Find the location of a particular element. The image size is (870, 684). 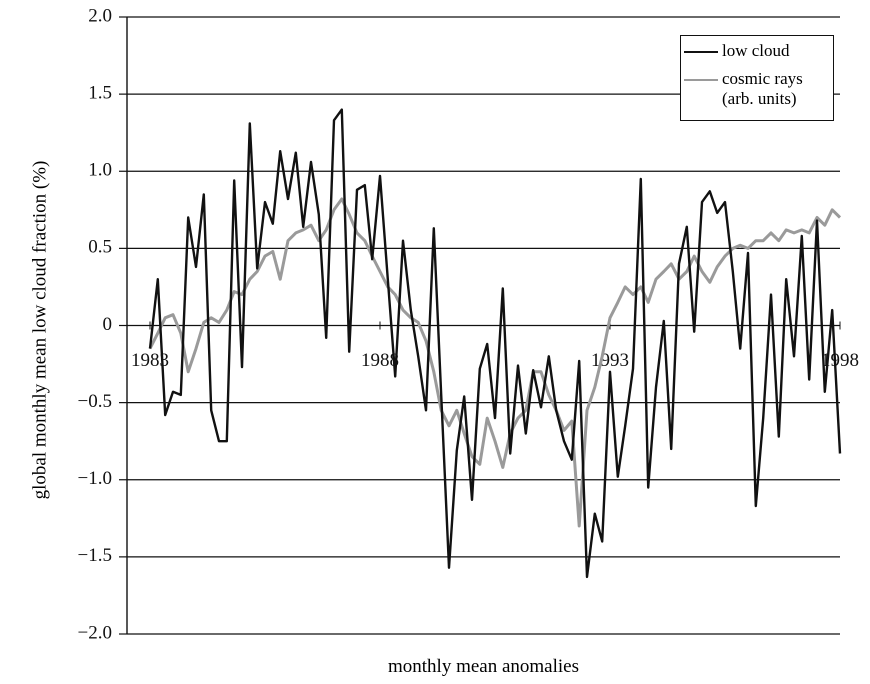

legend-entry: low cloud is located at coordinates (757, 51).